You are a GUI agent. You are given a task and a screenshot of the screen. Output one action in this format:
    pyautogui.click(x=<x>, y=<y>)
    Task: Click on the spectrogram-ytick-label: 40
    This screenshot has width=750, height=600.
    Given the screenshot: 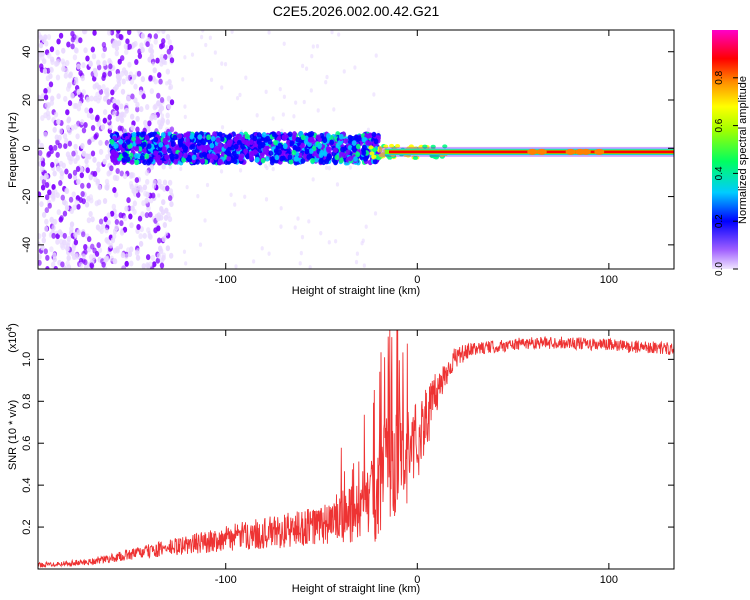 What is the action you would take?
    pyautogui.click(x=27, y=52)
    